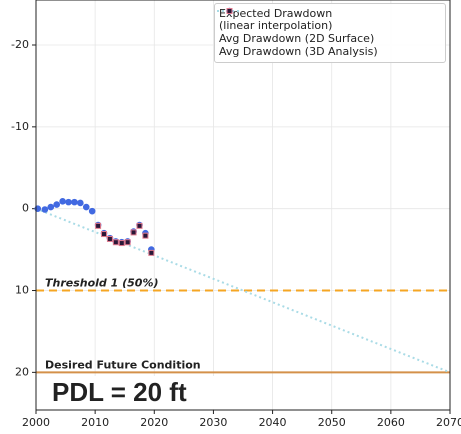  Describe the element at coordinates (20, 44) in the screenshot. I see `y-tick-label: -20` at that location.